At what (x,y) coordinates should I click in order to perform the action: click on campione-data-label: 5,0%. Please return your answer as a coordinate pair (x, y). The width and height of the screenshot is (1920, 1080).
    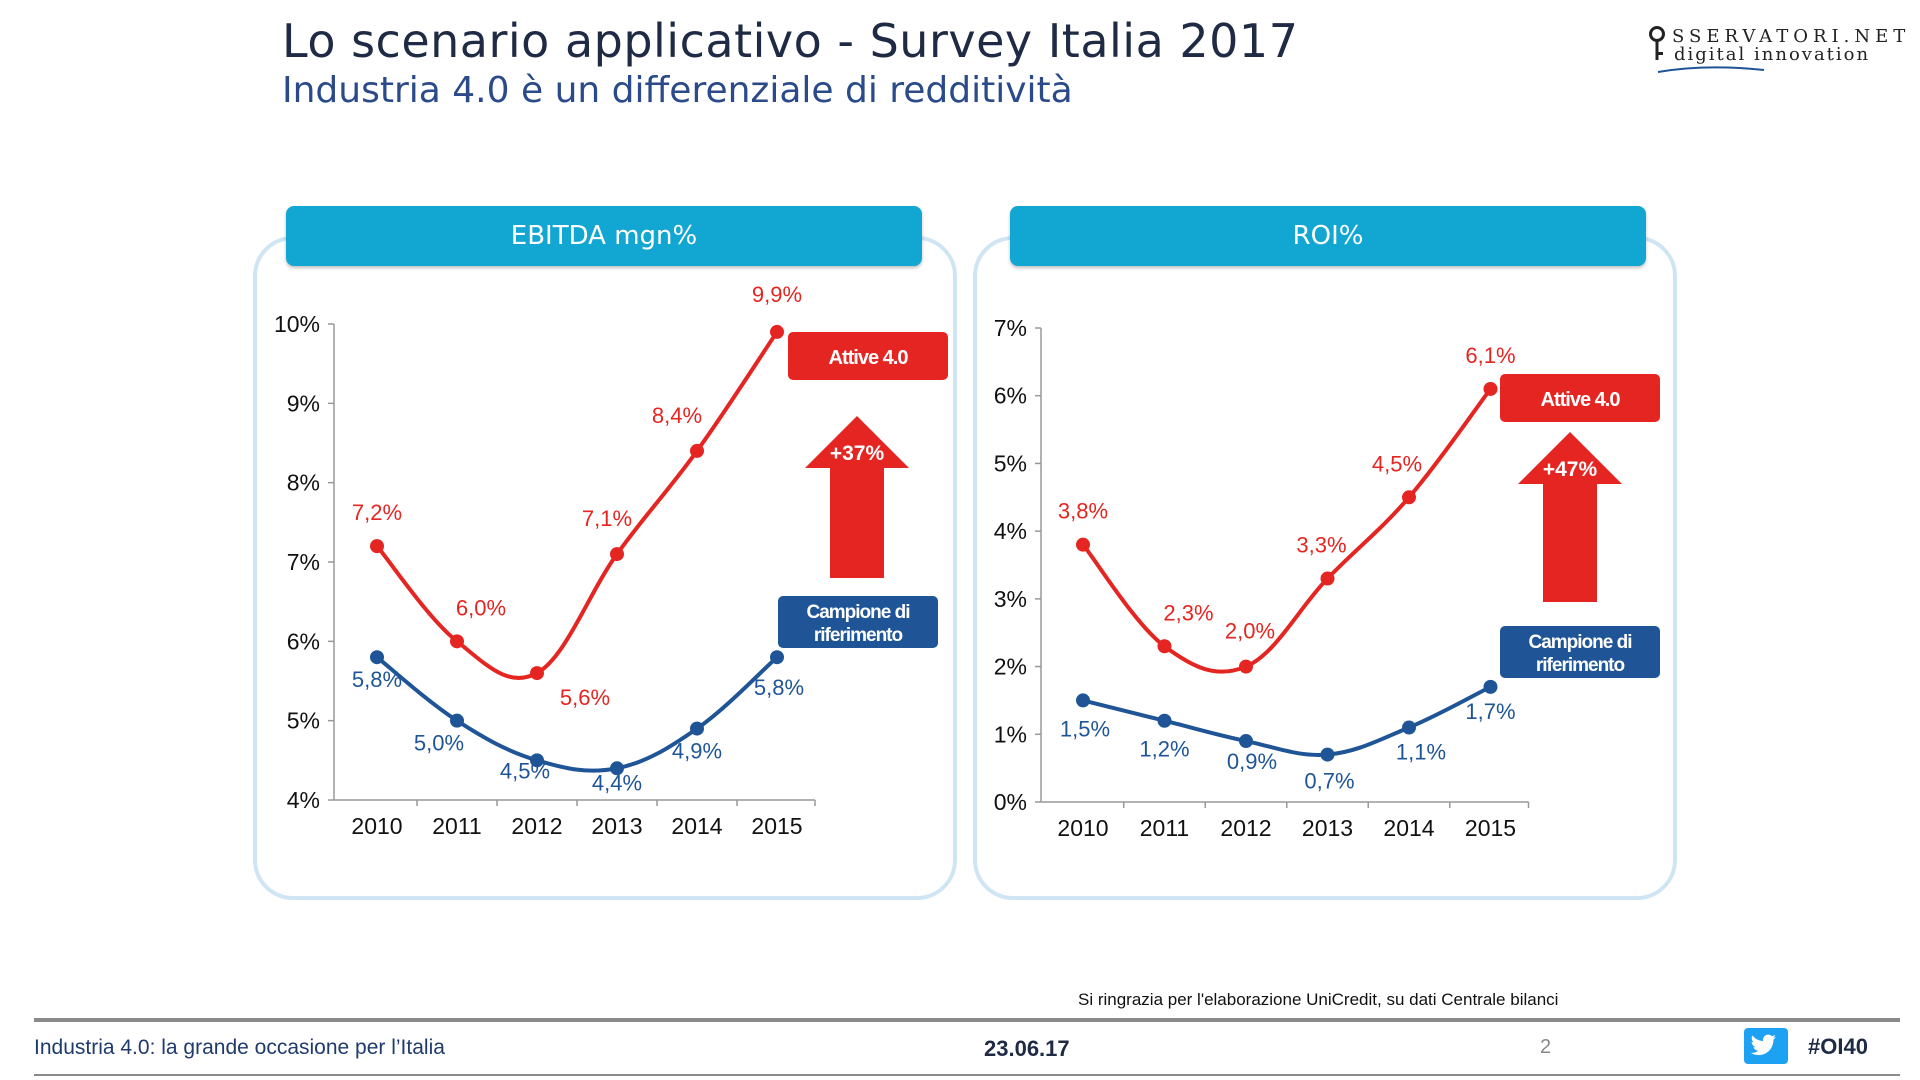
    Looking at the image, I should click on (439, 743).